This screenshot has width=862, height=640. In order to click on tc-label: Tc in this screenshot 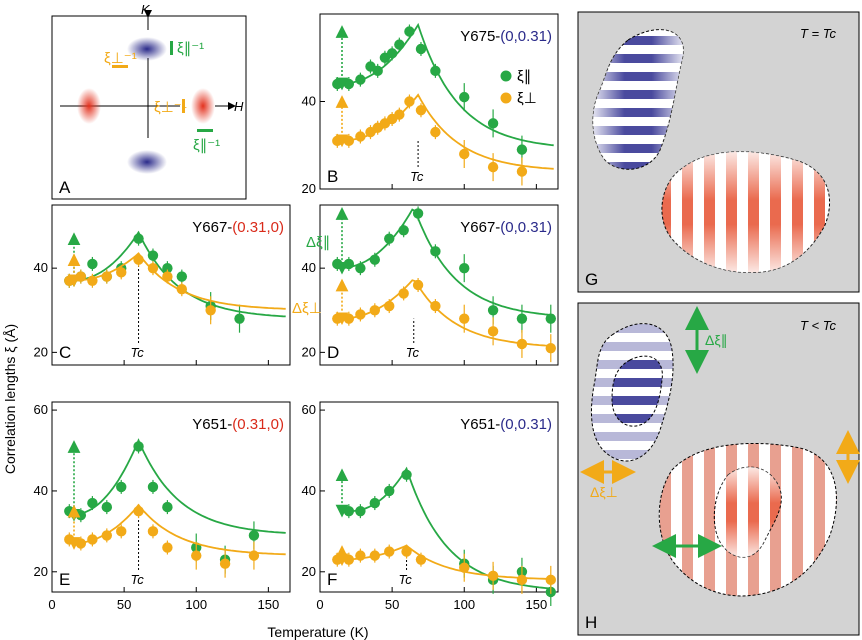, I will do `click(413, 352)`.